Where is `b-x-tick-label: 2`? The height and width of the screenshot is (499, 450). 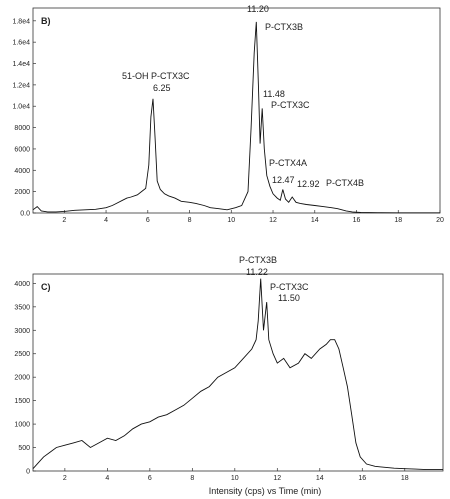 b-x-tick-label: 2 is located at coordinates (64, 220).